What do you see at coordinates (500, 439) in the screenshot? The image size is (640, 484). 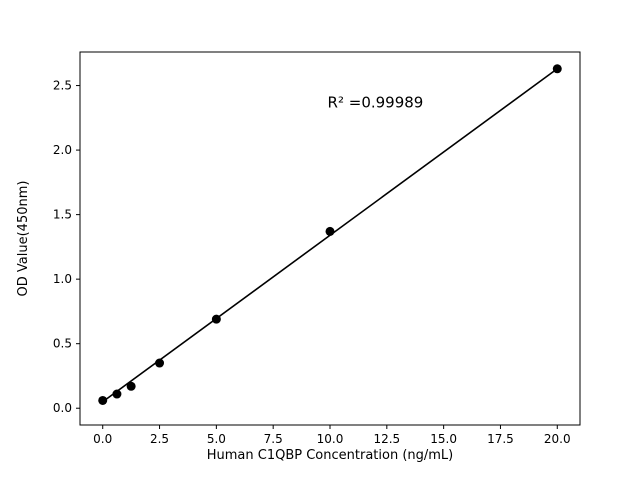 I see `x-tick-label: 17.5` at bounding box center [500, 439].